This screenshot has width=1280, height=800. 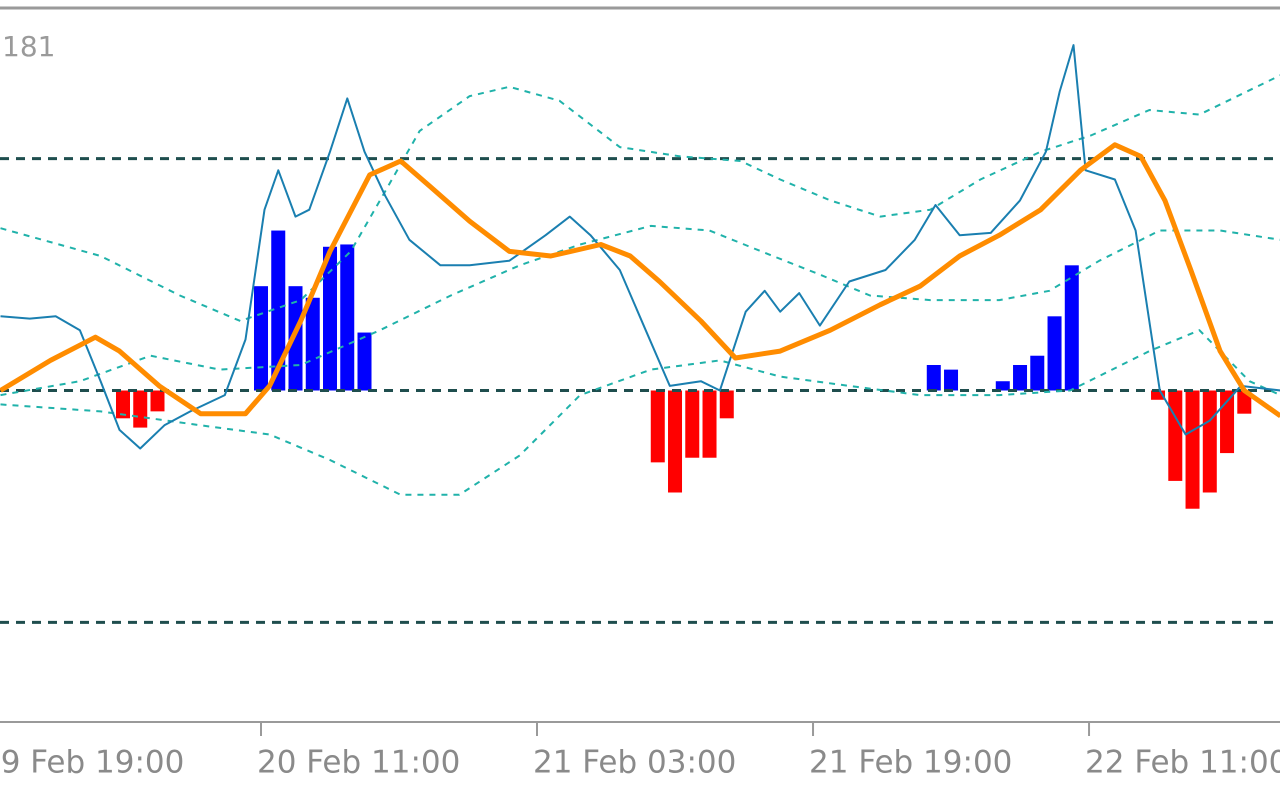 I want to click on indicator-label: 181, so click(x=28, y=46).